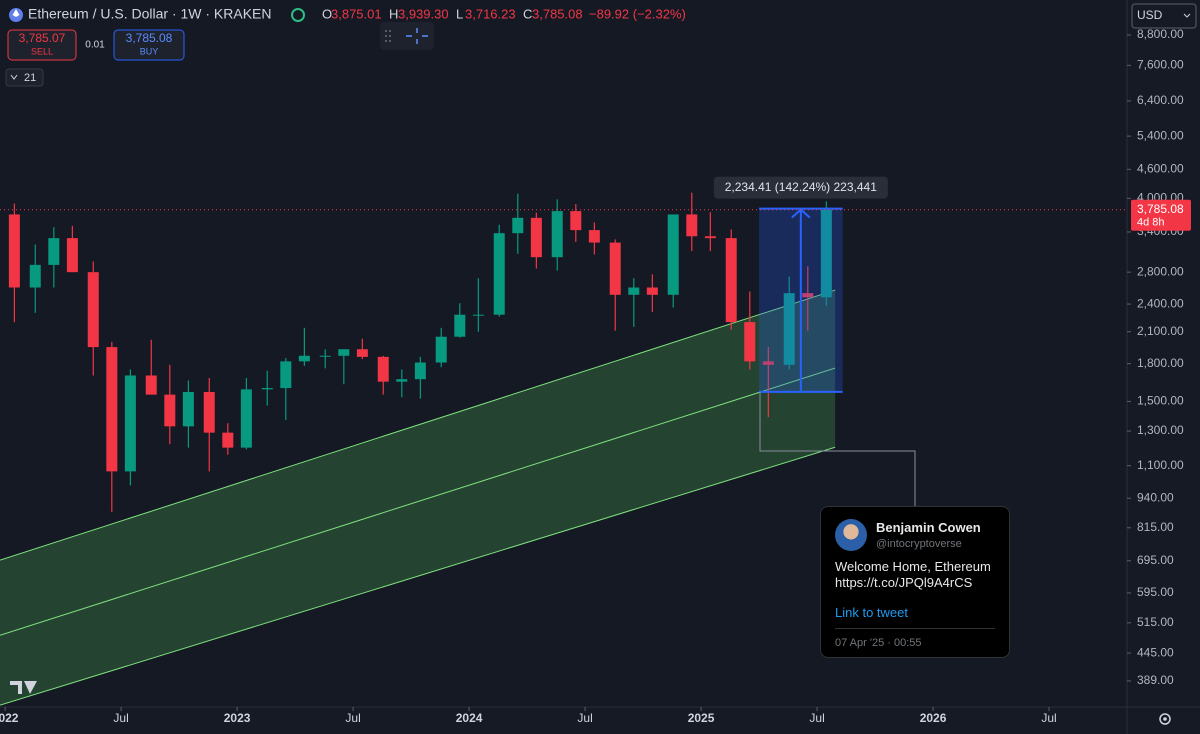 This screenshot has width=1200, height=734. Describe the element at coordinates (837, 449) in the screenshot. I see `callout-connector` at that location.